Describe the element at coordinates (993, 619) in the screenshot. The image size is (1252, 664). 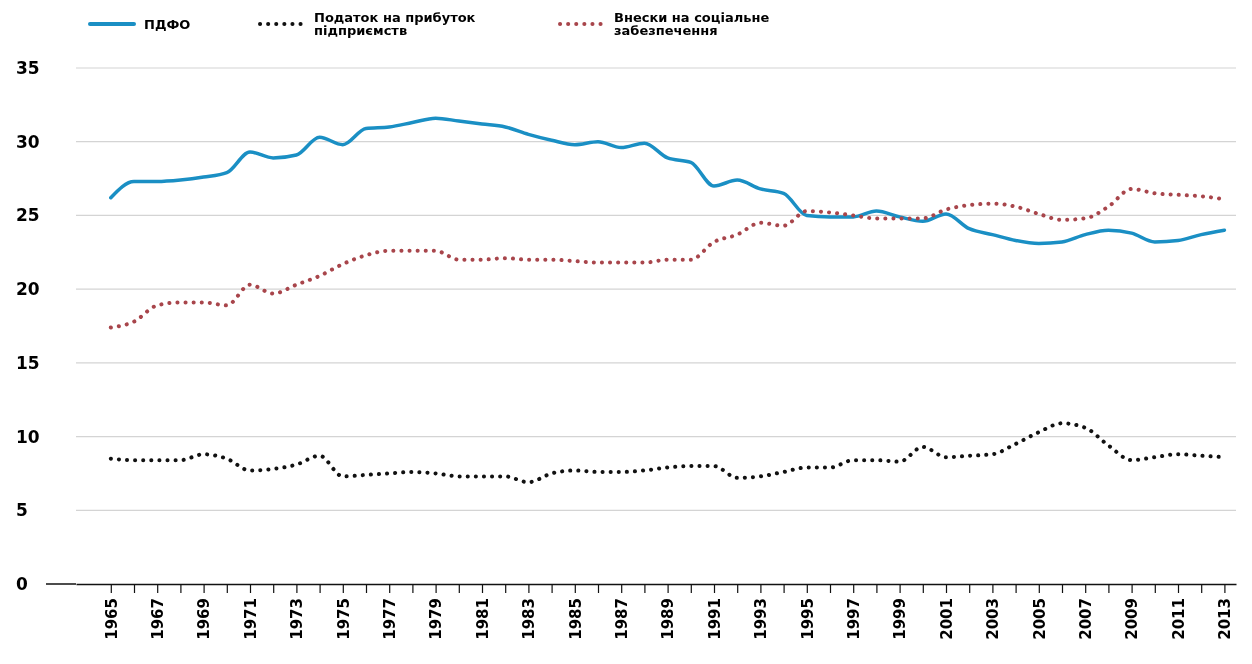
I see `x-tick-label: 2003` at that location.